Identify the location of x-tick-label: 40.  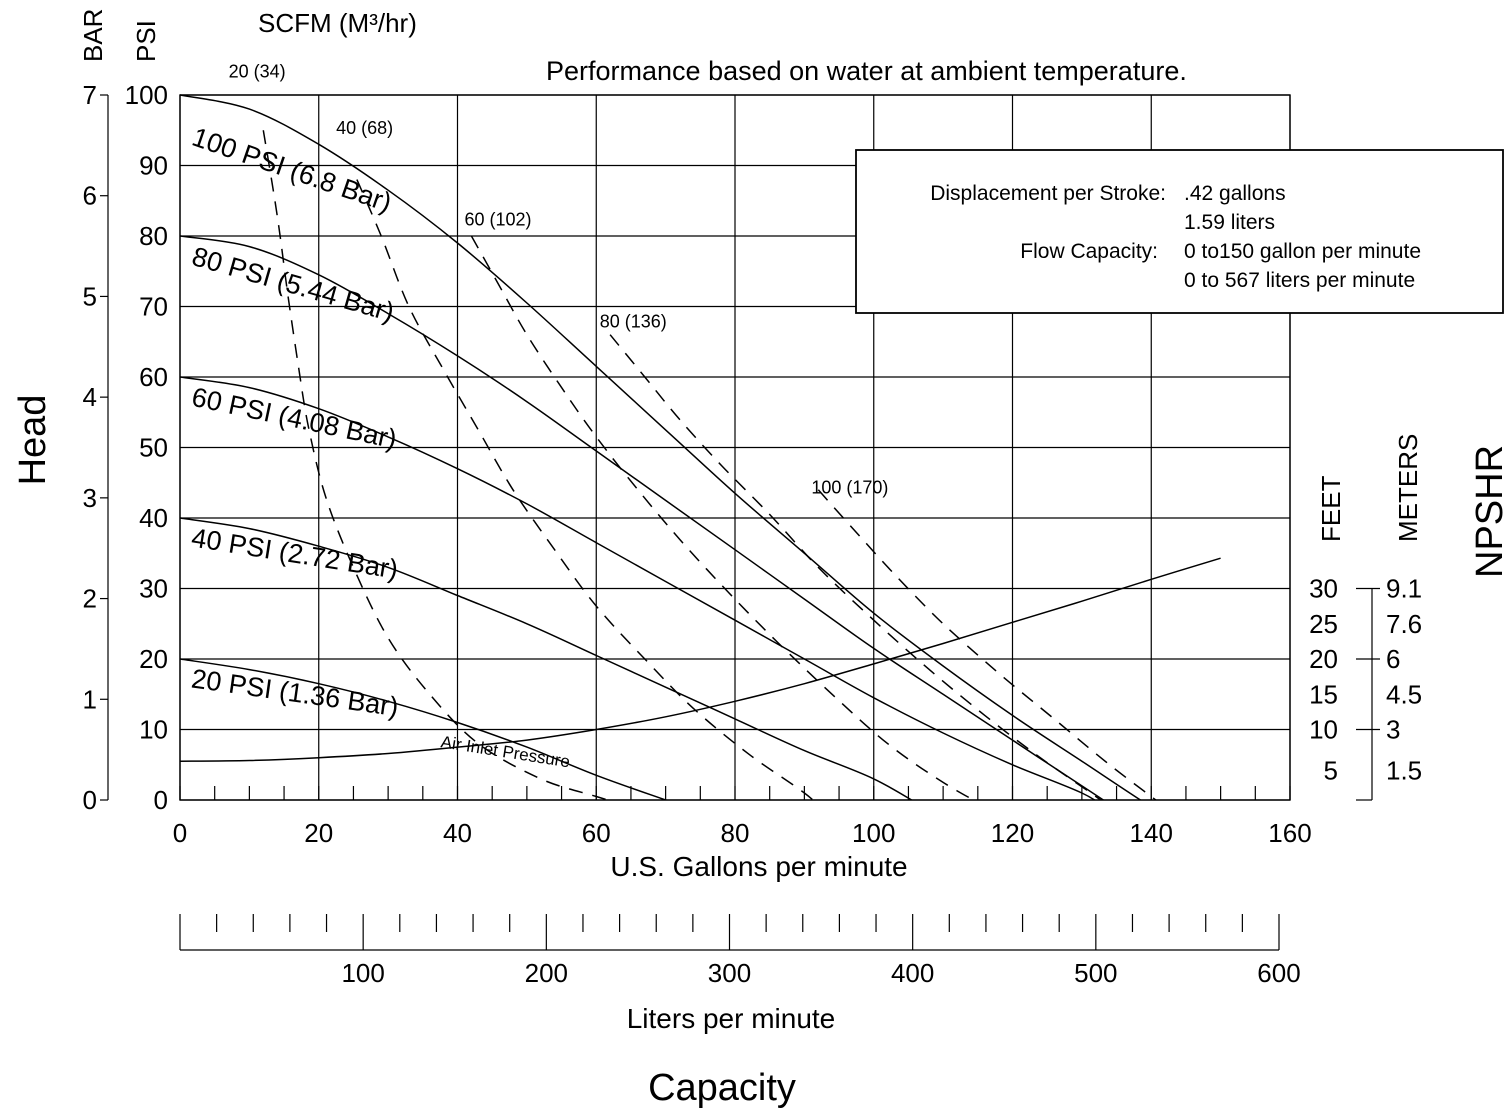
(457, 833).